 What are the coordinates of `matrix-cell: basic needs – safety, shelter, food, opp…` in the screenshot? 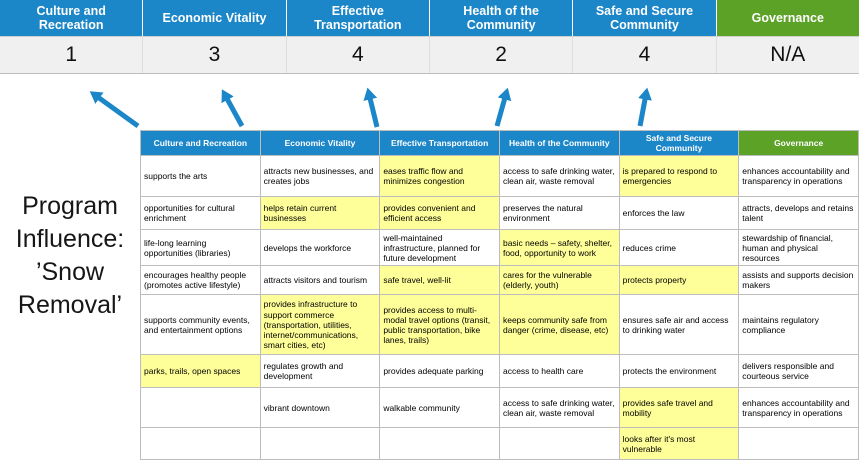 It's located at (559, 248).